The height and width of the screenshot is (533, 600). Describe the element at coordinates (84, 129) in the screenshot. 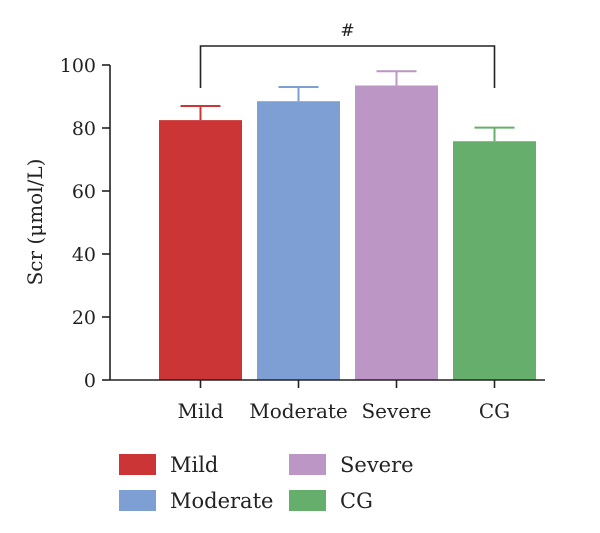

I see `y-tick-label-80: 80` at that location.